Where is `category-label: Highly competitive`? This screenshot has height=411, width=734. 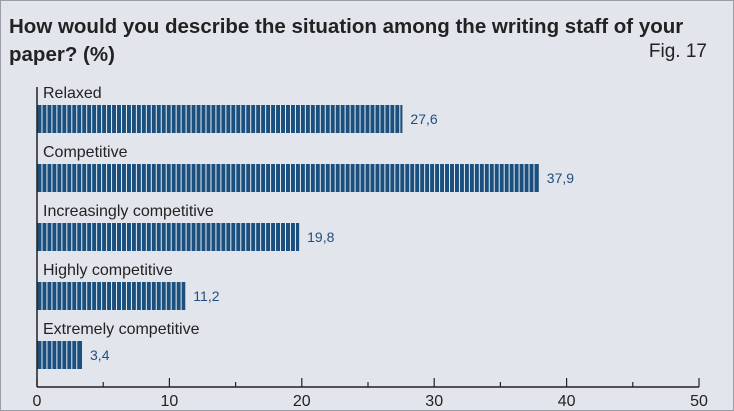
category-label: Highly competitive is located at coordinates (108, 270).